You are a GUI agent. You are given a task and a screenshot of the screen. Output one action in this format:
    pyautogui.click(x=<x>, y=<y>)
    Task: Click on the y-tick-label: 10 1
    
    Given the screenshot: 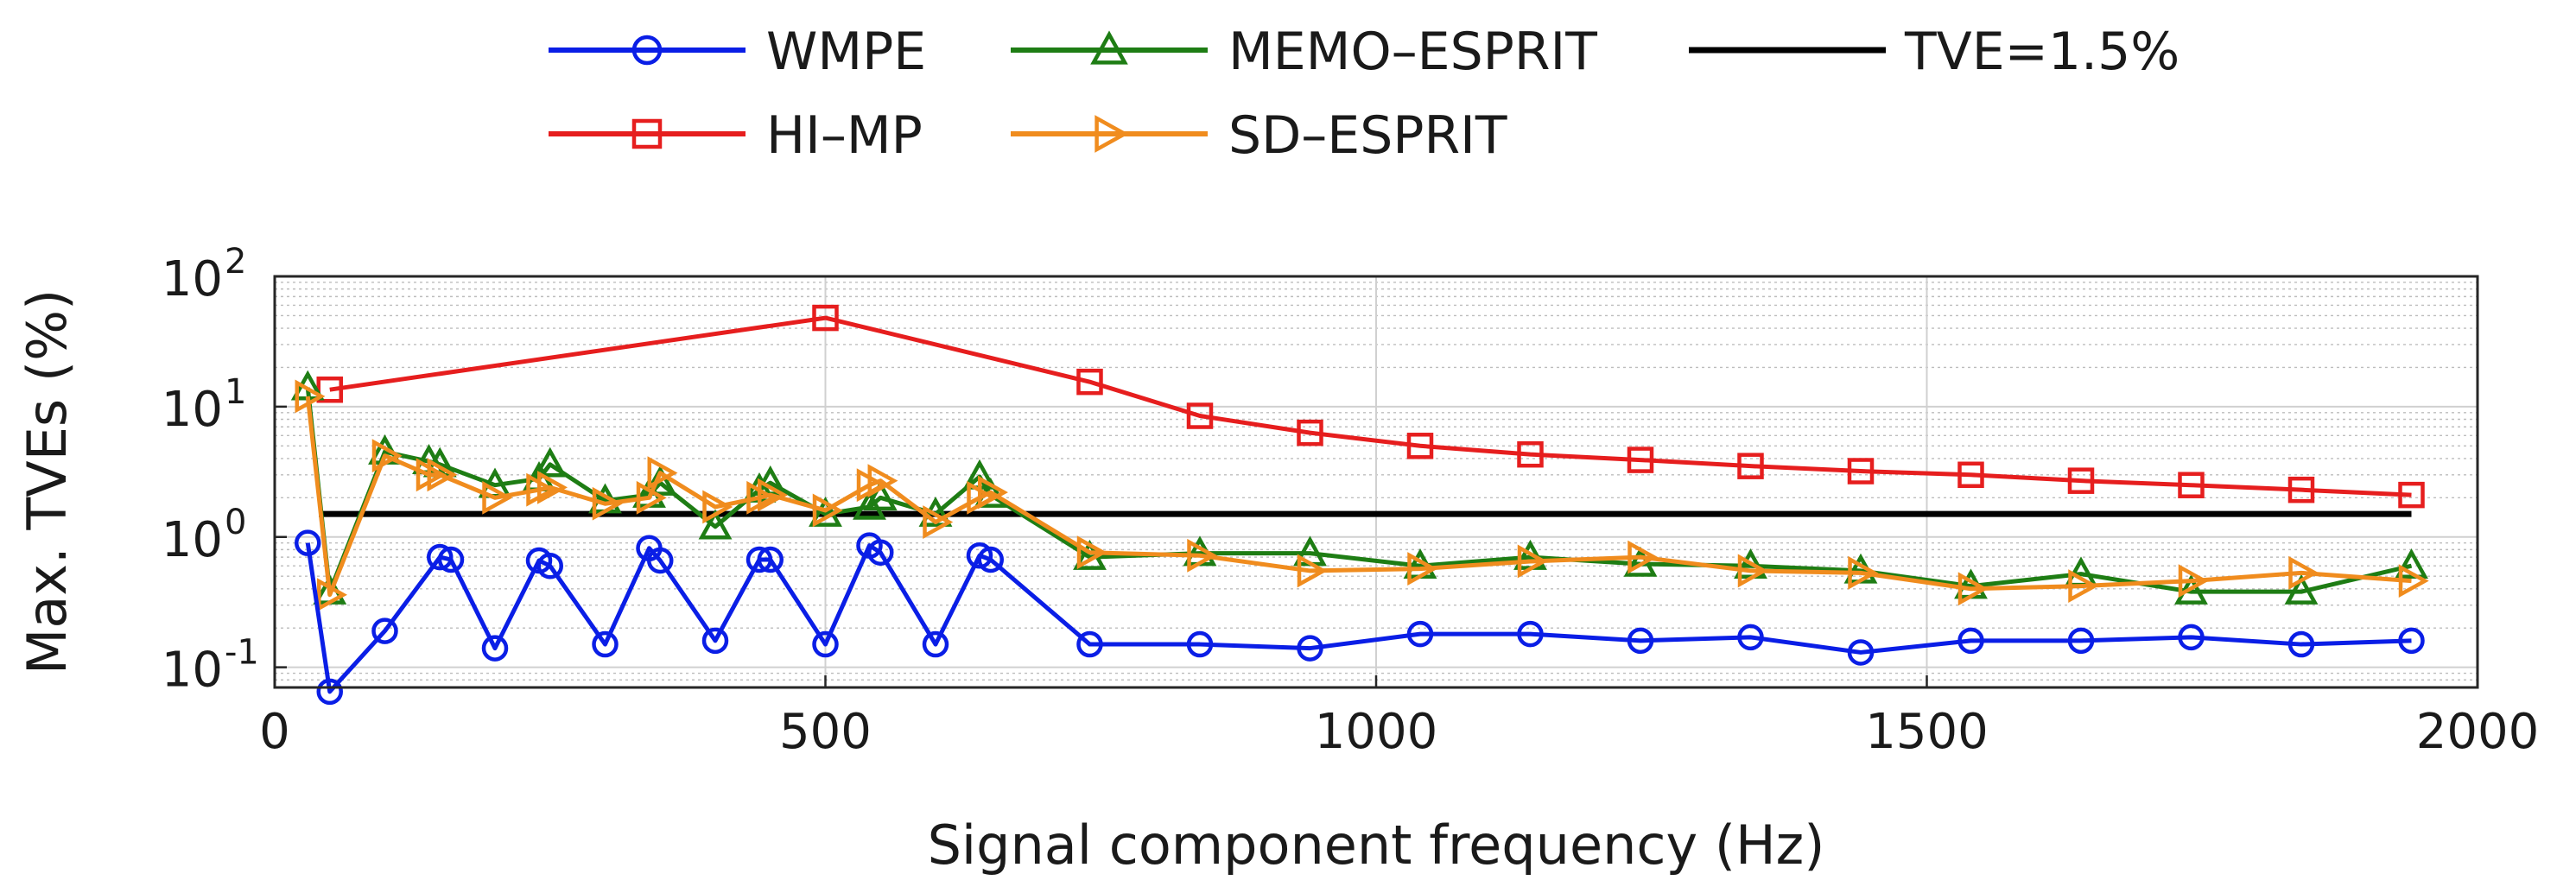 What is the action you would take?
    pyautogui.click(x=204, y=405)
    